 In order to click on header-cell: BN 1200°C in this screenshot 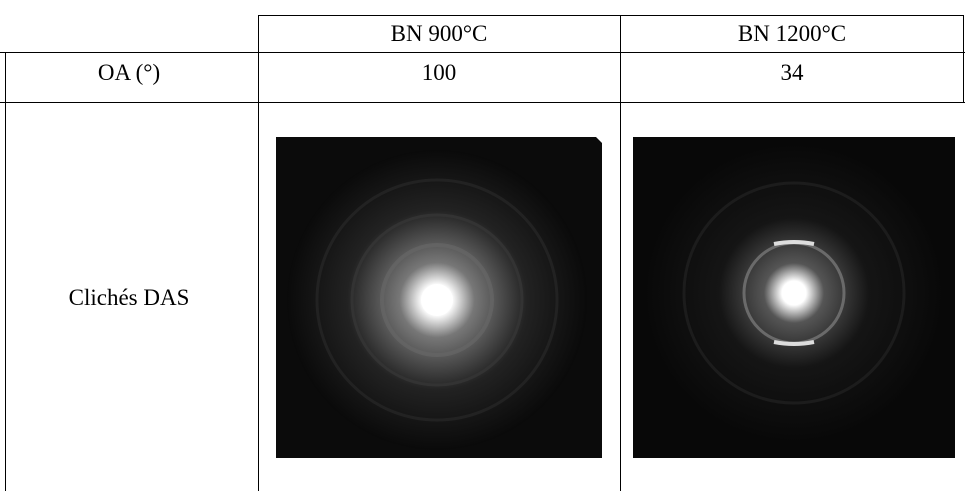, I will do `click(792, 33)`.